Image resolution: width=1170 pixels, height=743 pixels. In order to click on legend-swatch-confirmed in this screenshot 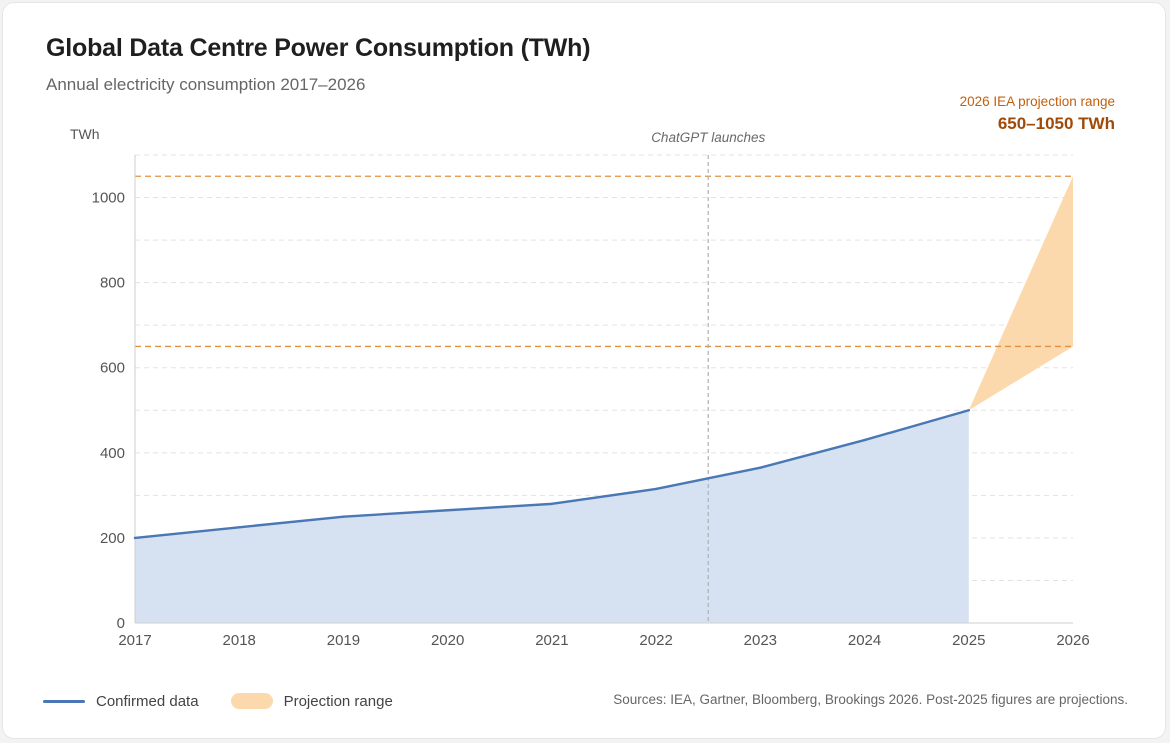, I will do `click(64, 701)`.